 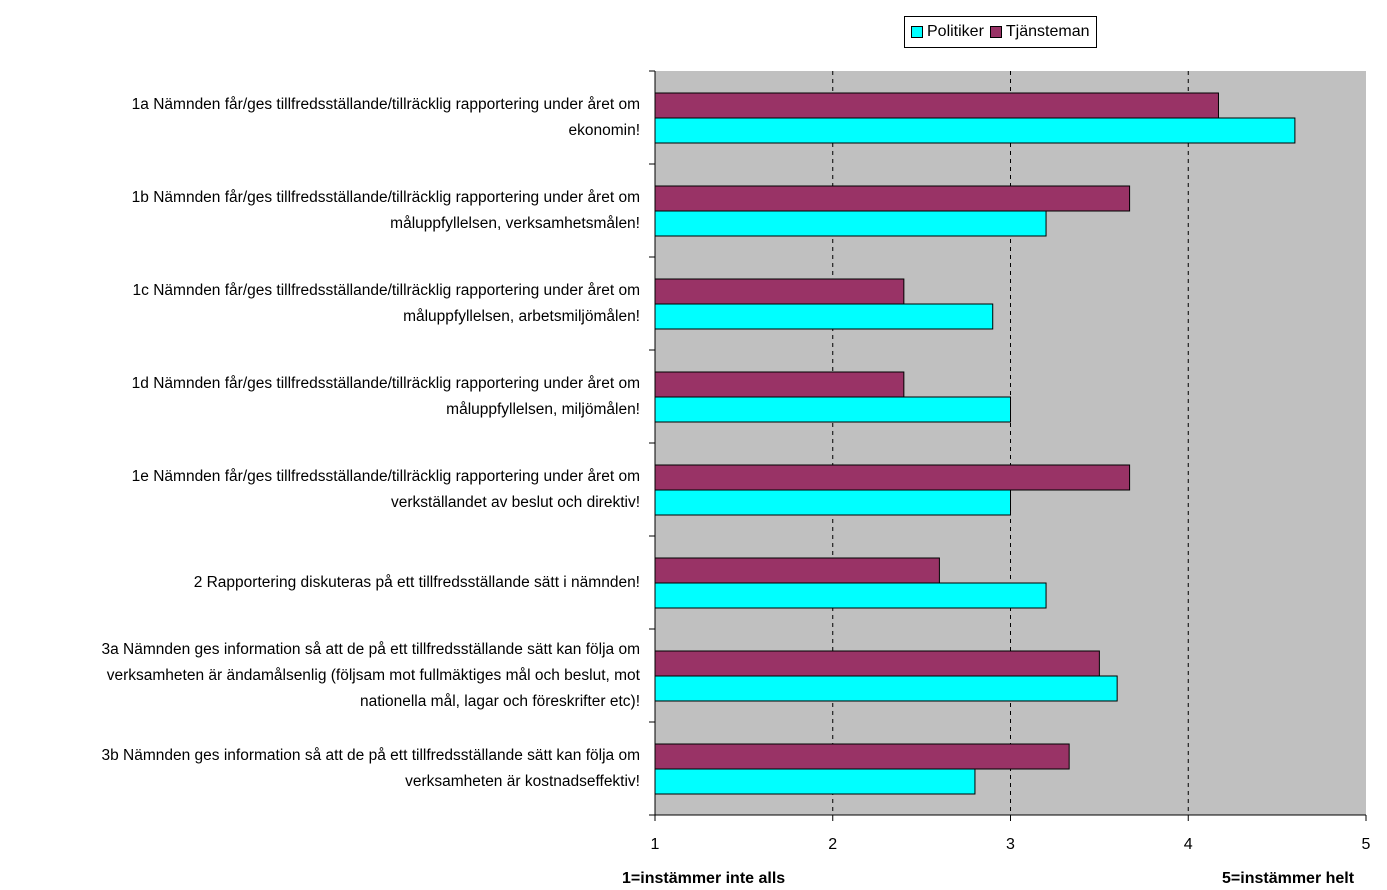 I want to click on legend-swatch-tjansteman, so click(x=995, y=32).